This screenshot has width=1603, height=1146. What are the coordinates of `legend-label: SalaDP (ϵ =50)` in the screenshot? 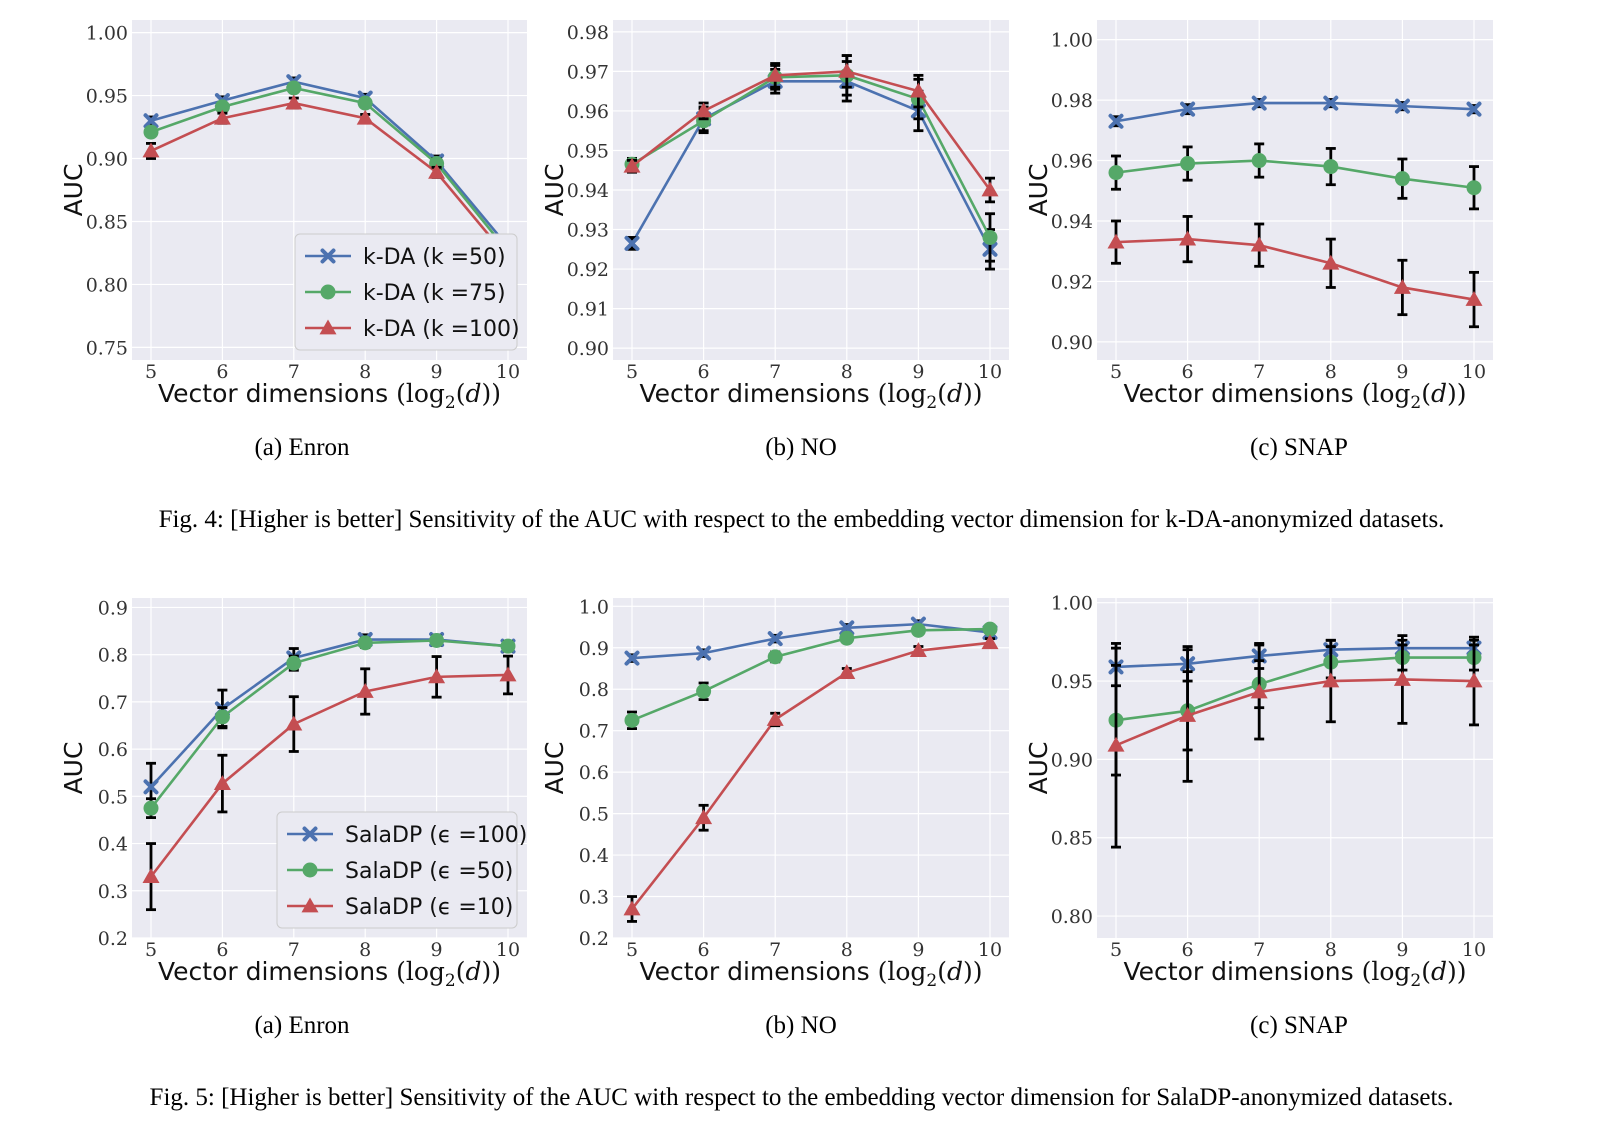 It's located at (429, 871).